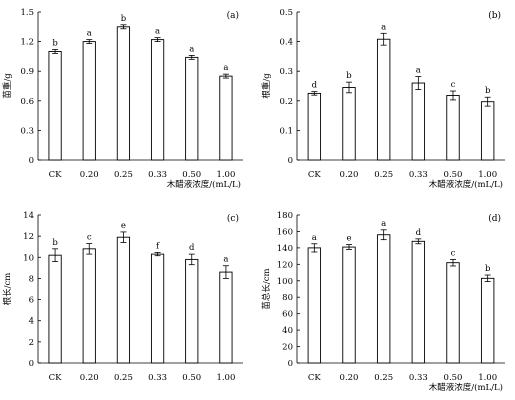 Image resolution: width=515 pixels, height=400 pixels. Describe the element at coordinates (158, 247) in the screenshot. I see `significance-label: f` at that location.